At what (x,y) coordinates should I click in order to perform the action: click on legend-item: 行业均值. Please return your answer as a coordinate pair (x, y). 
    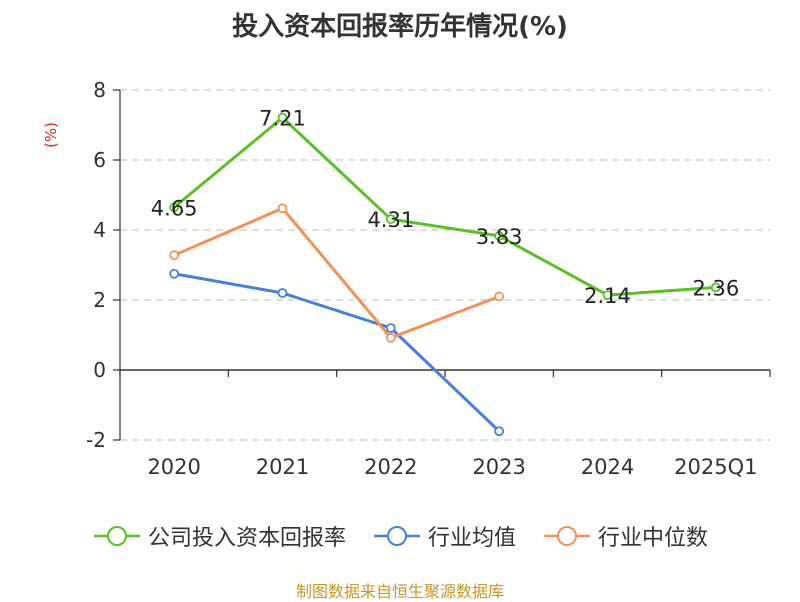
    Looking at the image, I should click on (444, 536).